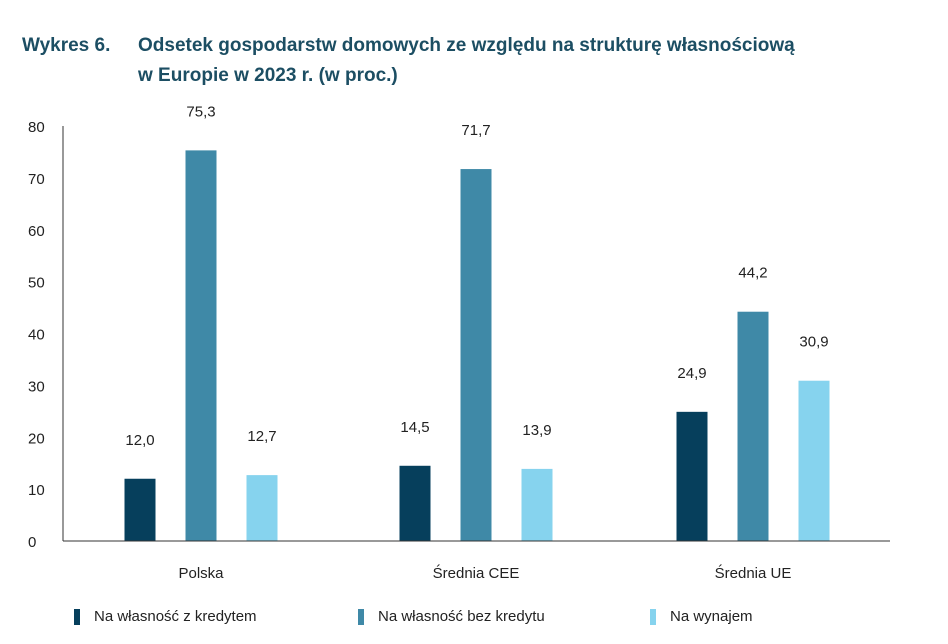 The image size is (948, 644). What do you see at coordinates (36, 231) in the screenshot?
I see `y-tick-label: 60` at bounding box center [36, 231].